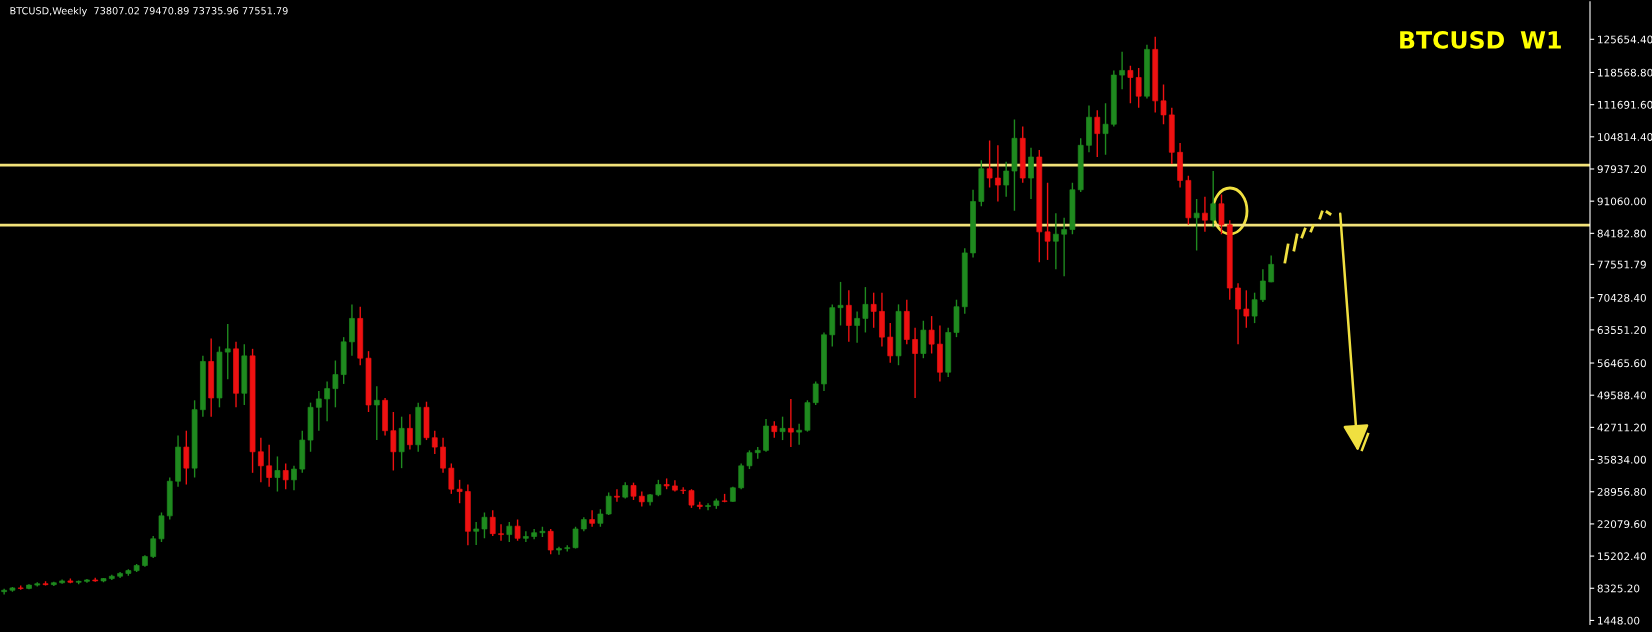 This screenshot has width=1652, height=632. What do you see at coordinates (1621, 363) in the screenshot?
I see `y-tick-label: 56465.60` at bounding box center [1621, 363].